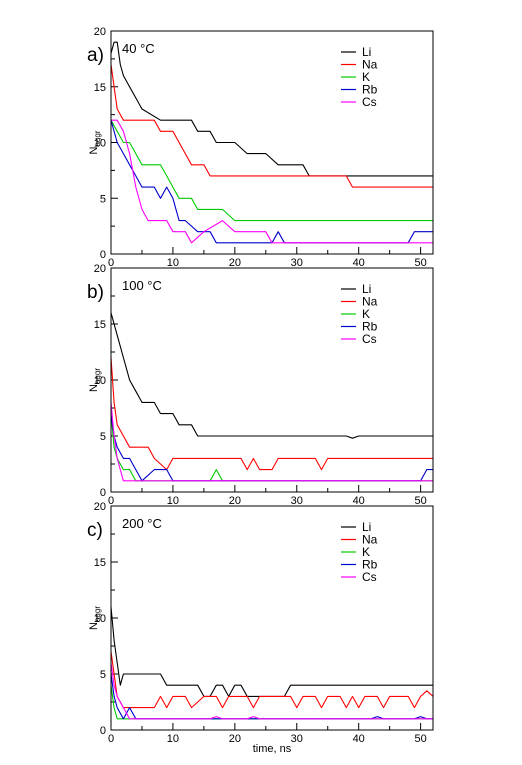  I want to click on panel-label: c), so click(95, 530).